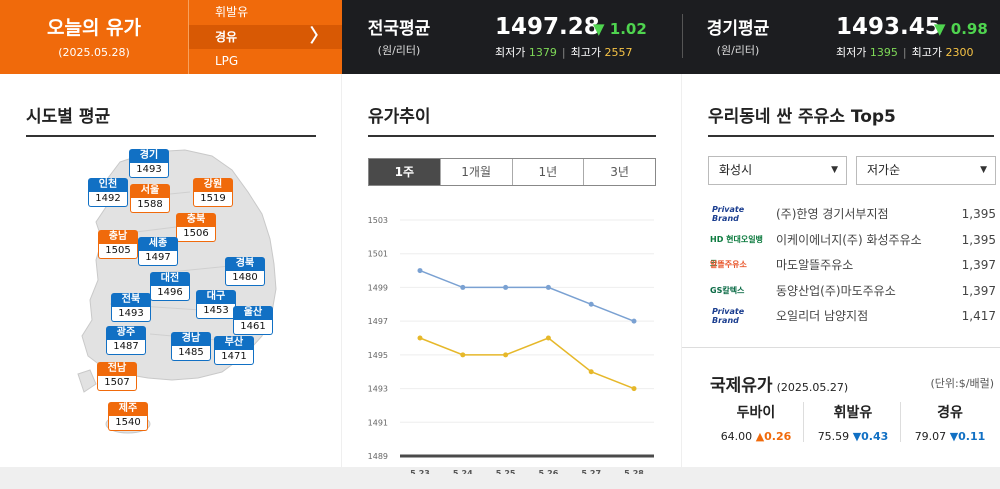 The height and width of the screenshot is (489, 1000). I want to click on national-max-label: 최고가, so click(585, 52).